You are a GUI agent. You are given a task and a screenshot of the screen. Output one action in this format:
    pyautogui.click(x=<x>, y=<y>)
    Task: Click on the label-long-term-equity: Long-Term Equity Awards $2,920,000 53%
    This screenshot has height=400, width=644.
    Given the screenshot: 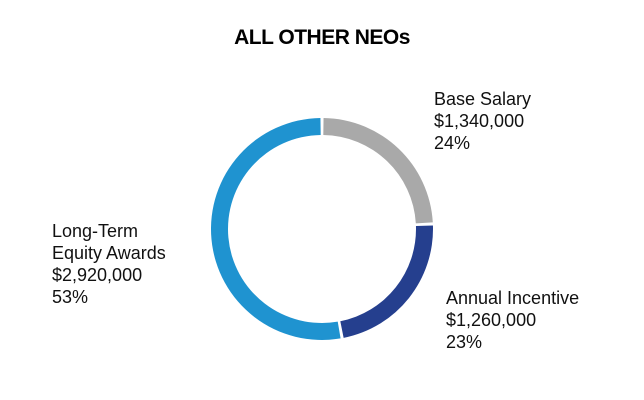 What is the action you would take?
    pyautogui.click(x=109, y=264)
    